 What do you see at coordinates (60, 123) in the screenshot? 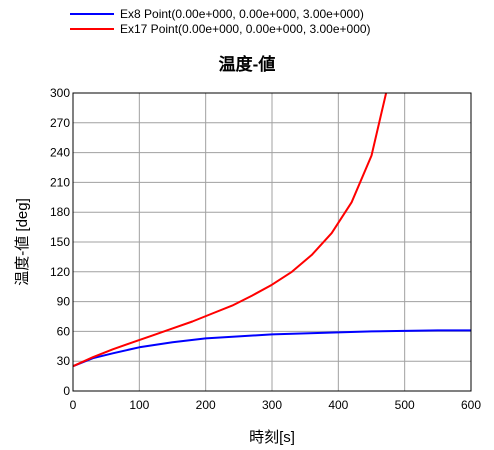
I see `y-tick-label: 270` at bounding box center [60, 123].